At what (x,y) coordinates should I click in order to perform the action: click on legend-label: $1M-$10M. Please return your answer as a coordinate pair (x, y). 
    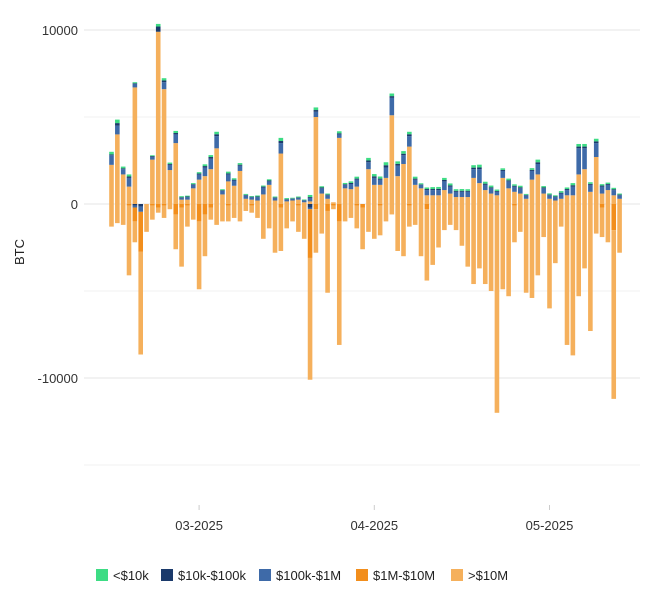
    Looking at the image, I should click on (404, 575).